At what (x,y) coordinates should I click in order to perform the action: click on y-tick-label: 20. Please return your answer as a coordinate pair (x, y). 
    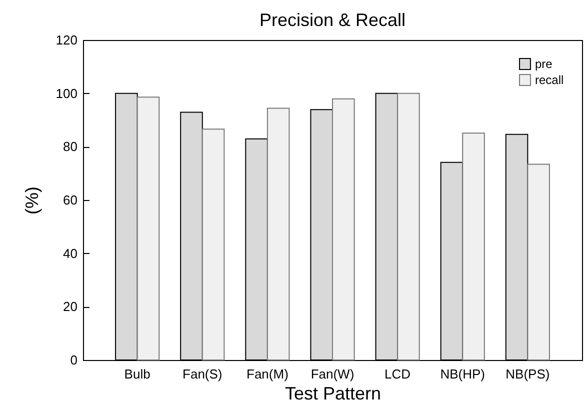
    Looking at the image, I should click on (70, 306).